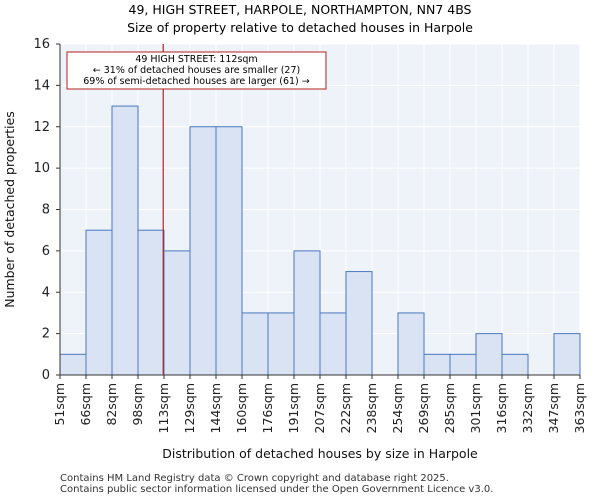  I want to click on y-tick-label: 8, so click(46, 210).